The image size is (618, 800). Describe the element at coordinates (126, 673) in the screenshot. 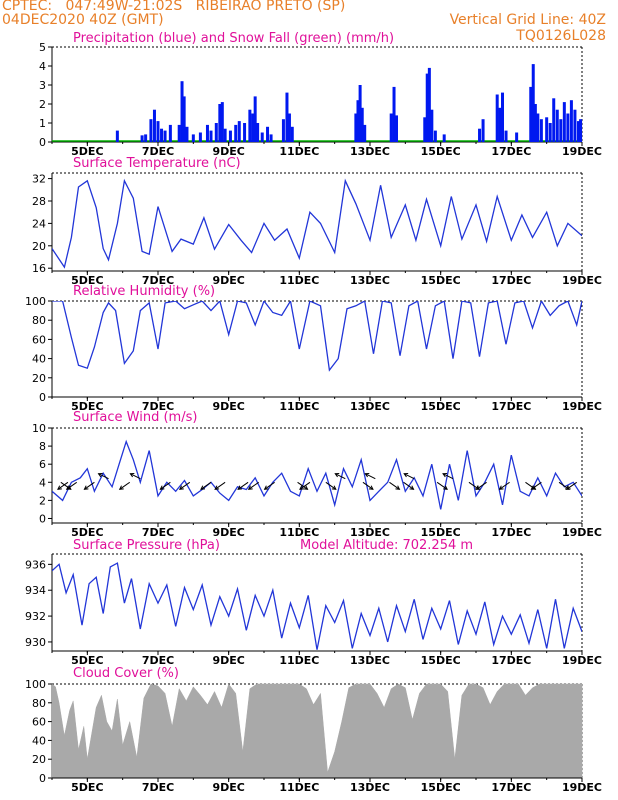

I see `cloud-title: Cloud Cover (%)` at that location.